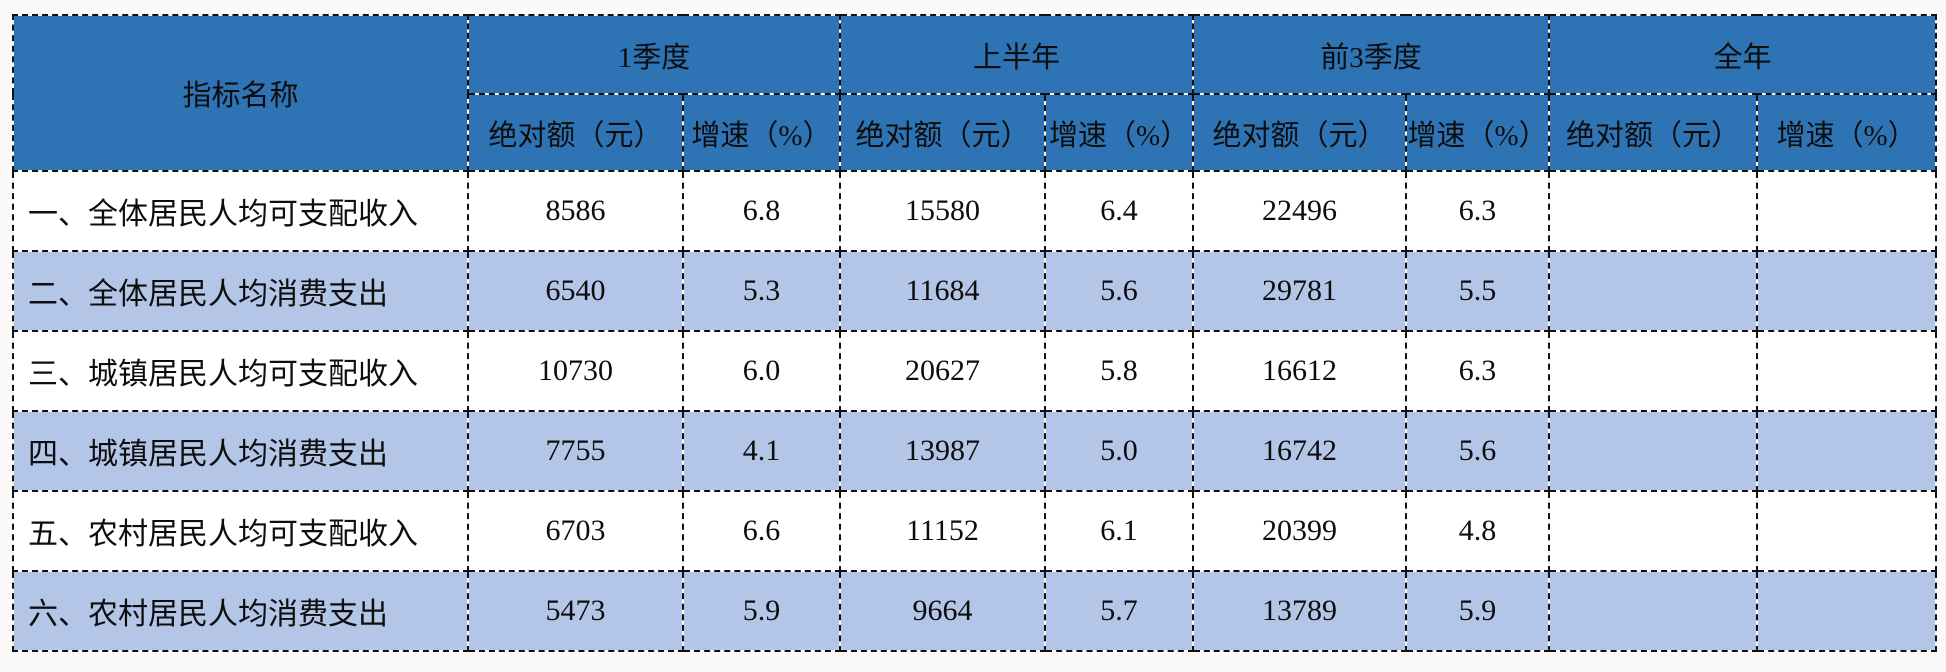  Describe the element at coordinates (240, 93) in the screenshot. I see `header-indicator-name: 指标名称` at that location.